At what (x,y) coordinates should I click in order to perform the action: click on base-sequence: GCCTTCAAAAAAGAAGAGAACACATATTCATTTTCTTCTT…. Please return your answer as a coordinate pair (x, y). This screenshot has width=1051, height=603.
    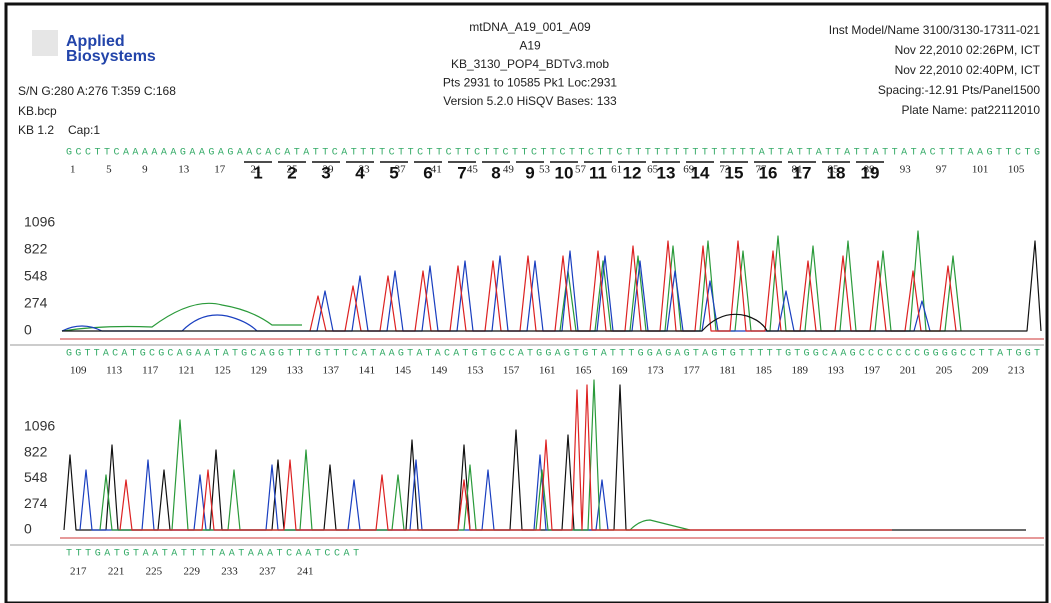
    Looking at the image, I should click on (553, 153).